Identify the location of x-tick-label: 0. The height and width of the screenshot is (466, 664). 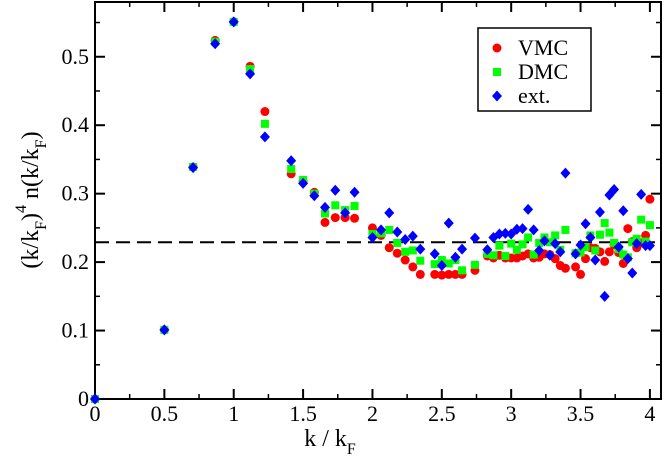
(95, 413).